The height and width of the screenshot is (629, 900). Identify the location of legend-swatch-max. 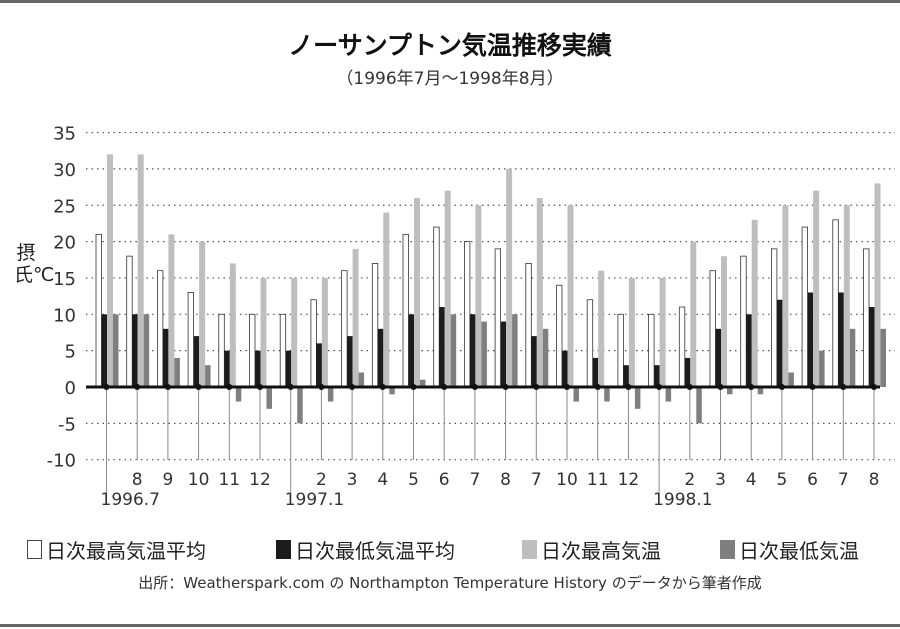
(529, 549).